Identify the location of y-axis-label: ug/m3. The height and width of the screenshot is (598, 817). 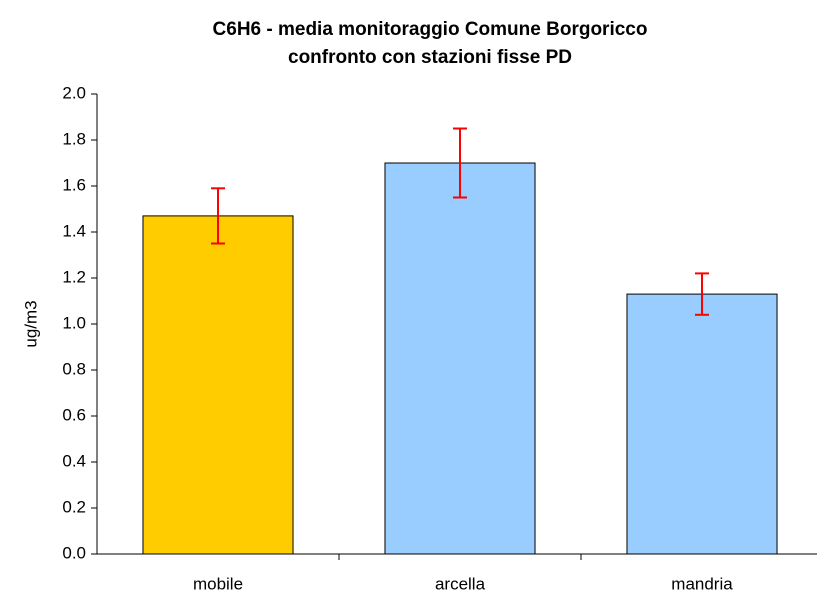
(30, 323).